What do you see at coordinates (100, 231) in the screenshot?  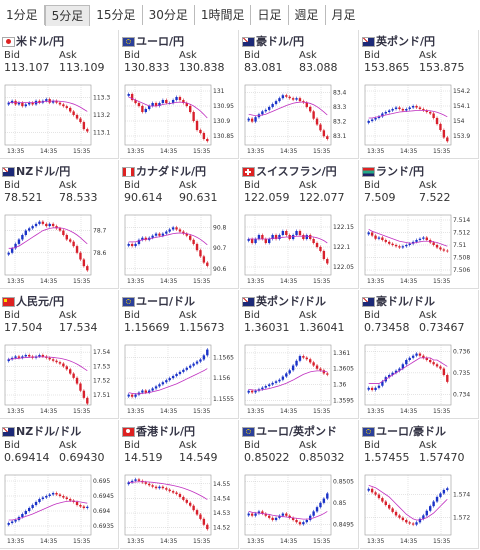 I see `y-tick-label: 78.7` at bounding box center [100, 231].